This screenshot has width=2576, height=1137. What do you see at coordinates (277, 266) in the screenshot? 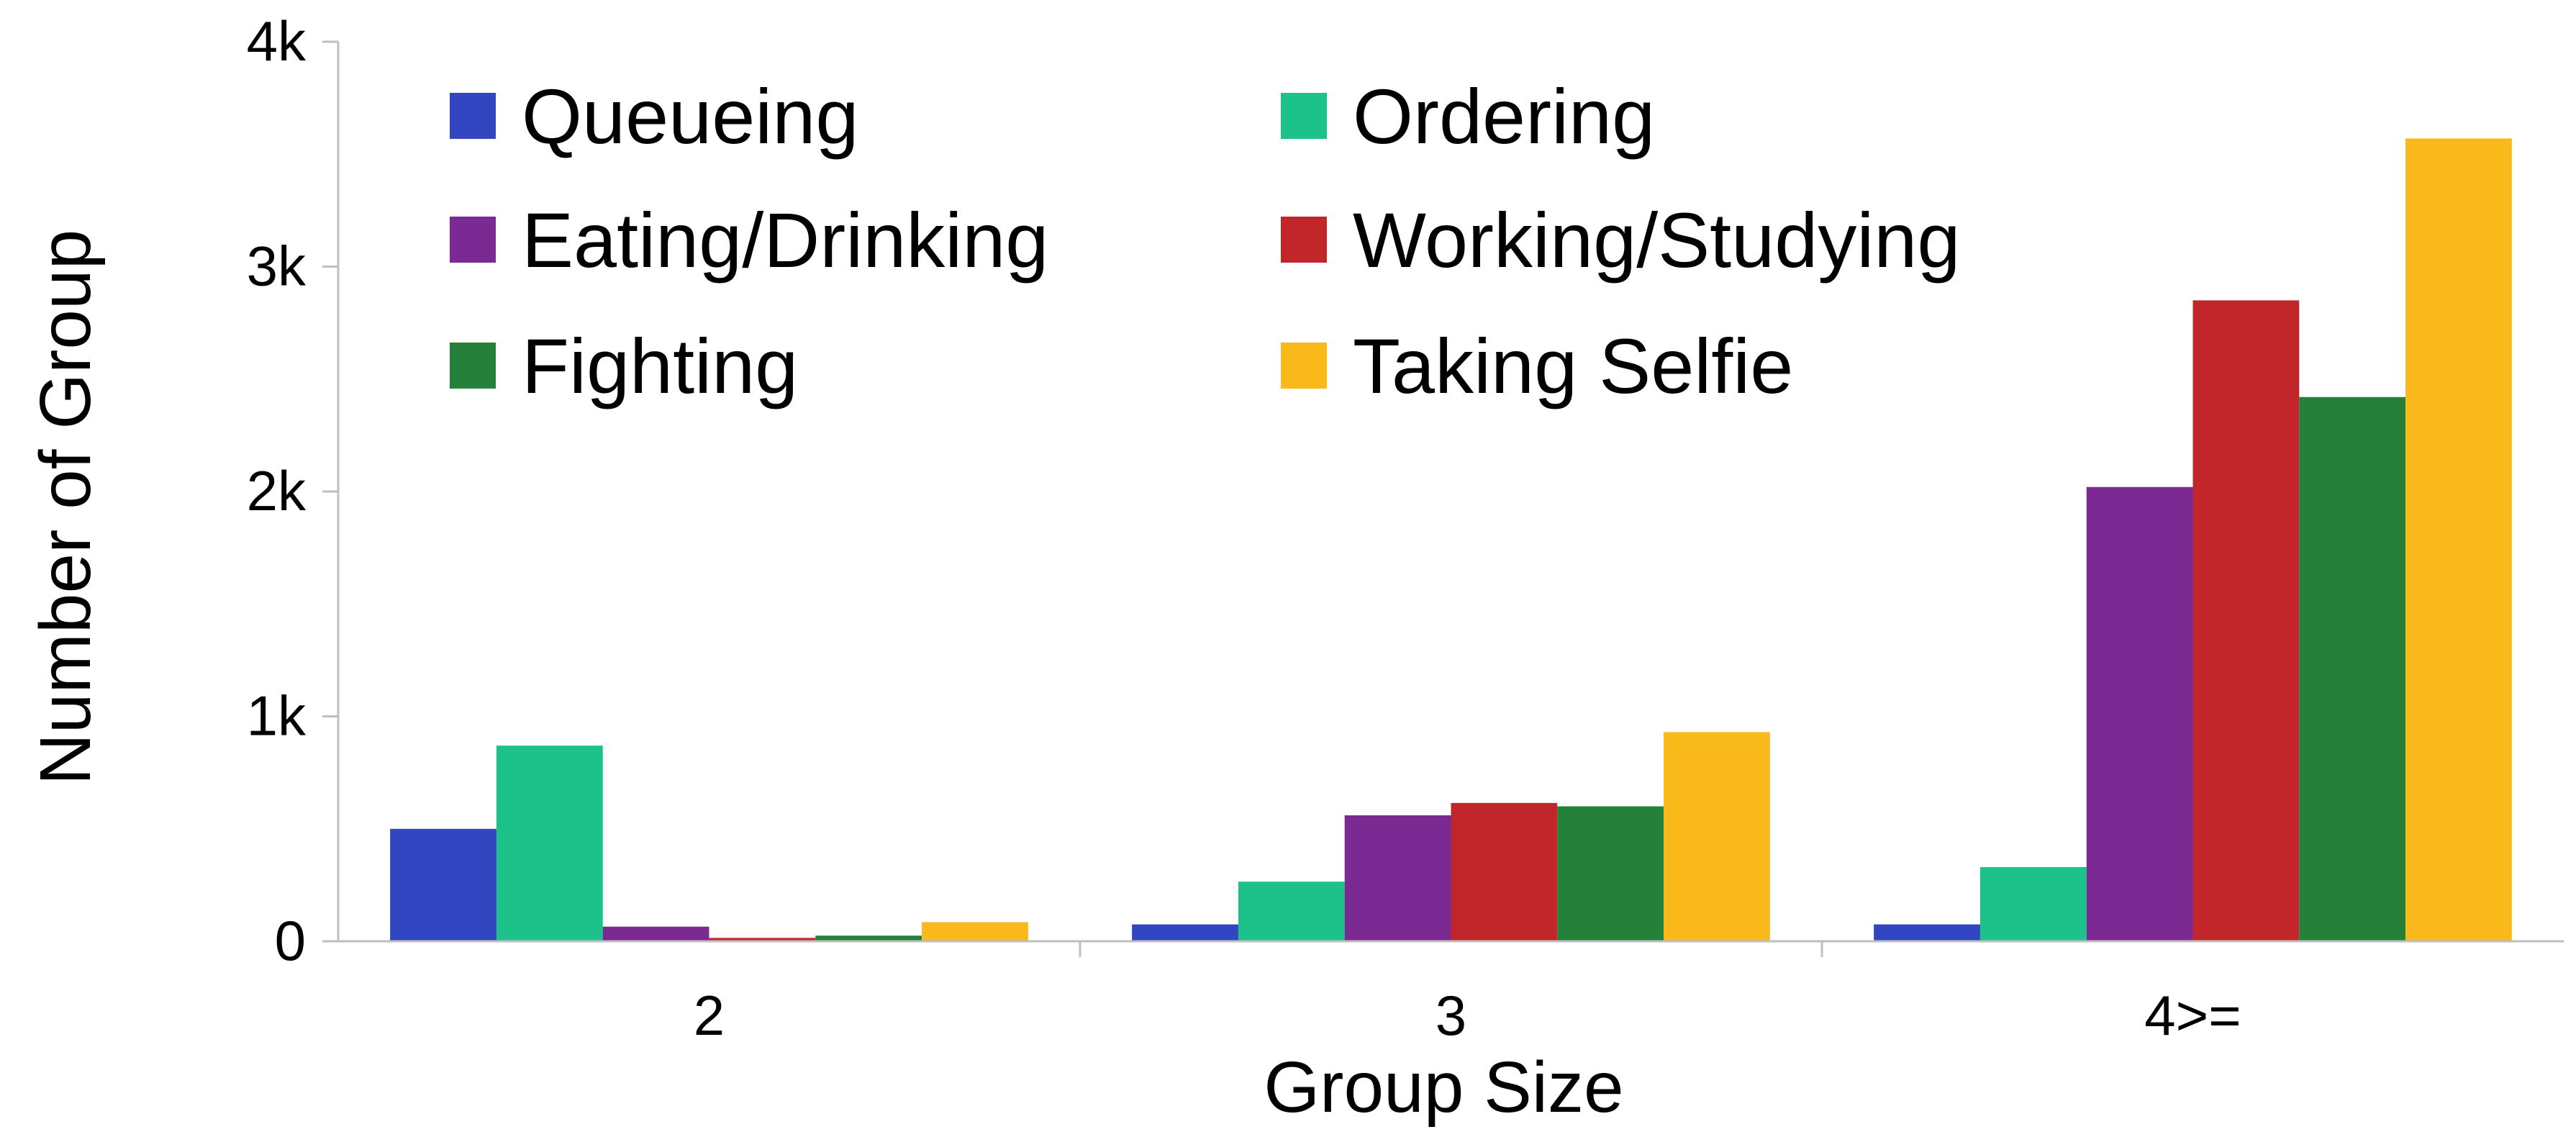
I see `y-tick-label: 3k` at bounding box center [277, 266].